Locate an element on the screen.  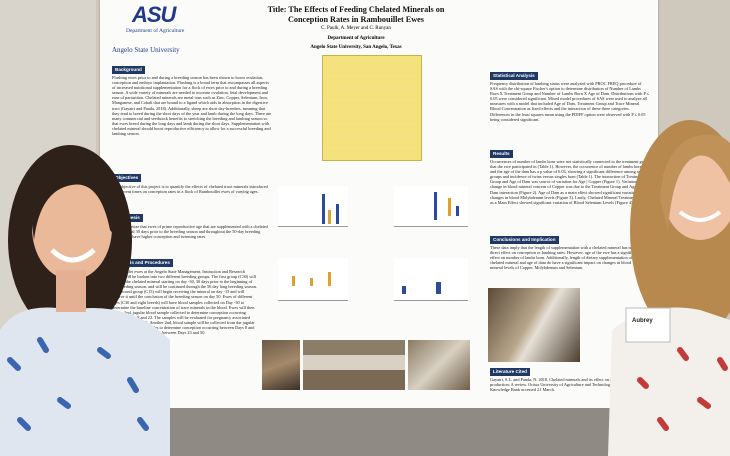
table-figure is located at coordinates (372, 108).